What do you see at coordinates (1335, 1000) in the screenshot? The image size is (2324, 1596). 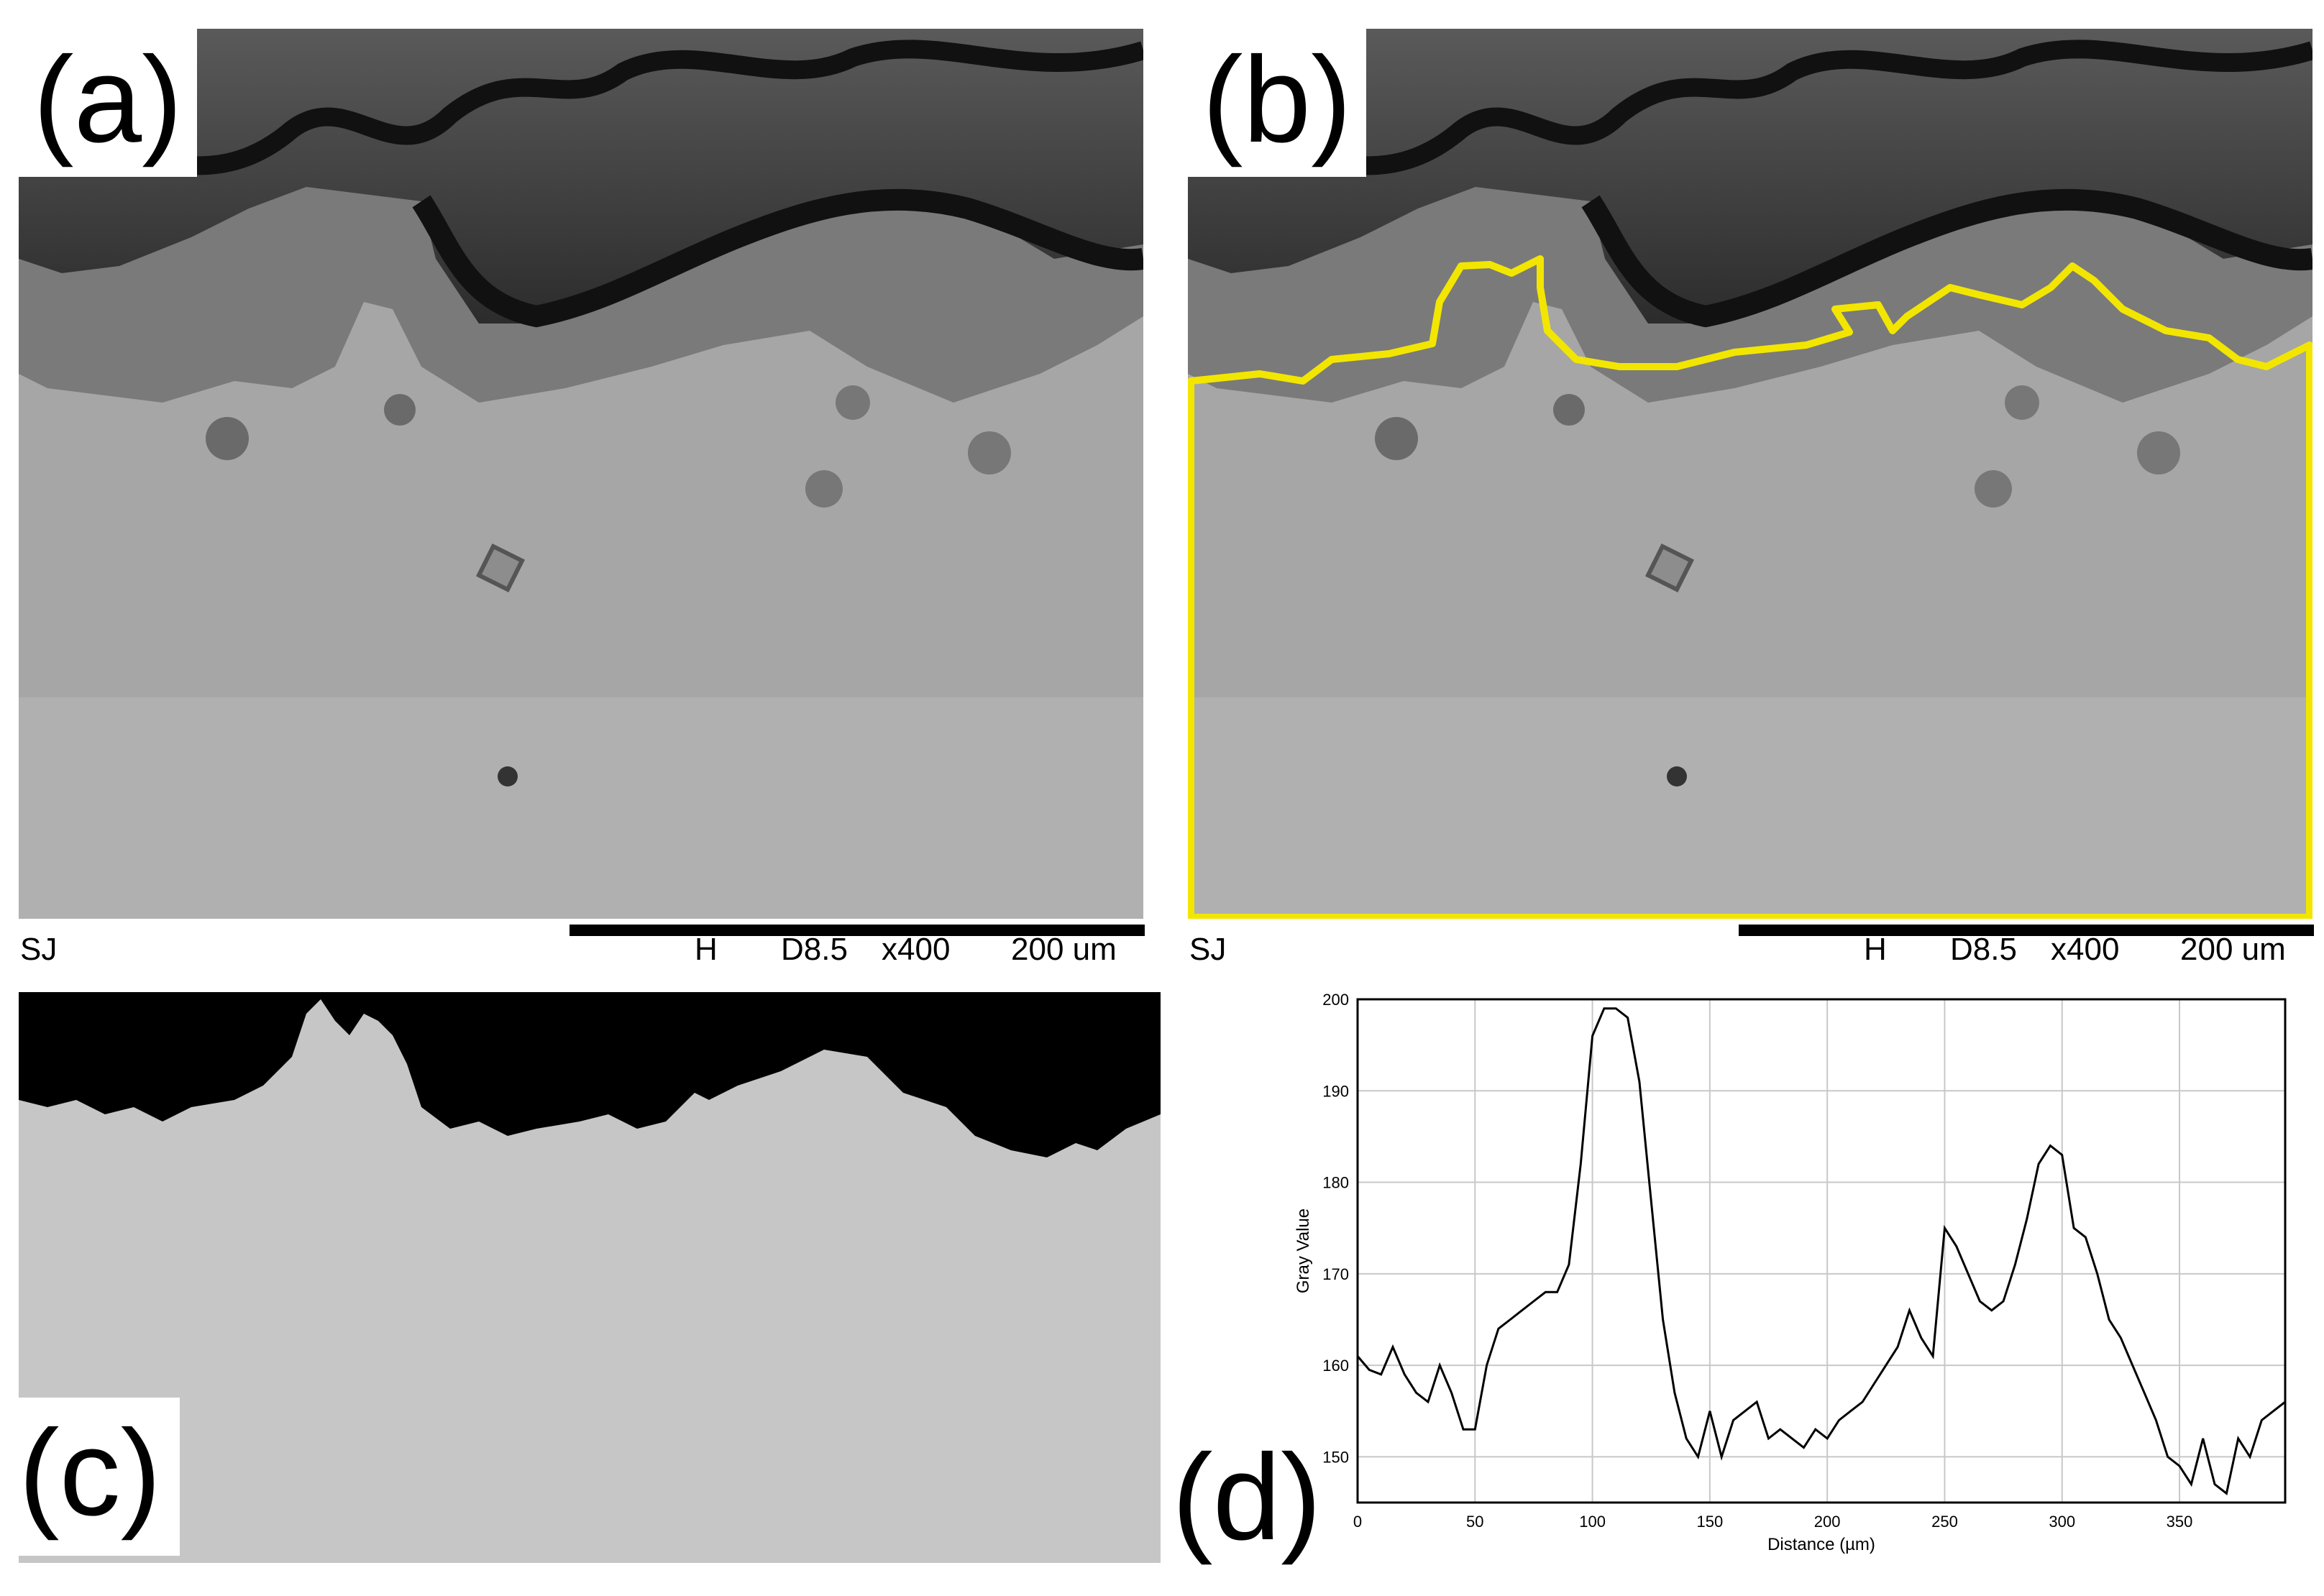 I see `y-tick-label: 200` at bounding box center [1335, 1000].